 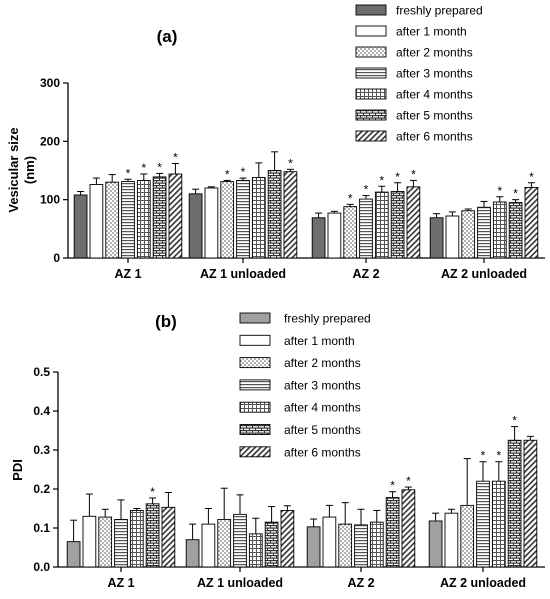 I want to click on y-tick-label: 0, so click(x=56, y=258).